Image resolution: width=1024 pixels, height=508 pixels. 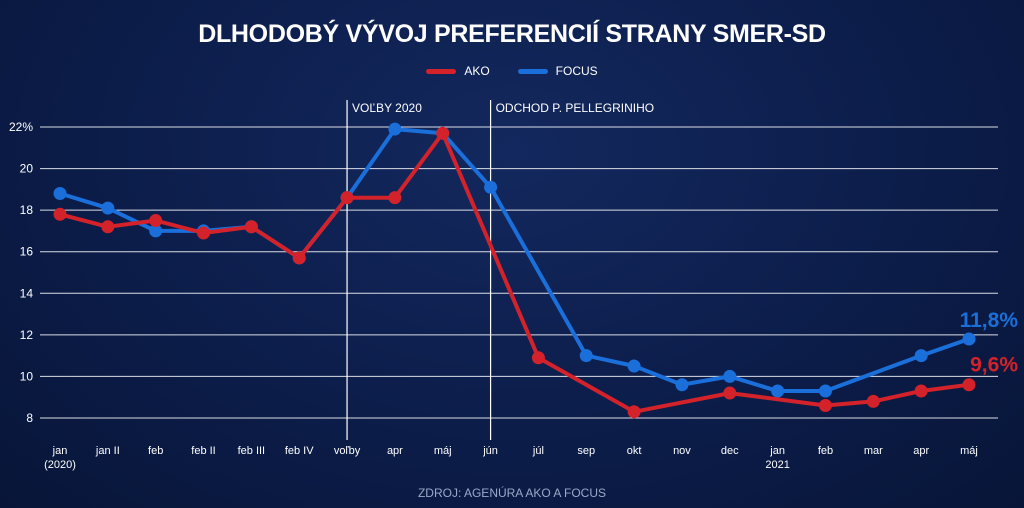 I want to click on legend-item-focus: FOCUS, so click(x=557, y=71).